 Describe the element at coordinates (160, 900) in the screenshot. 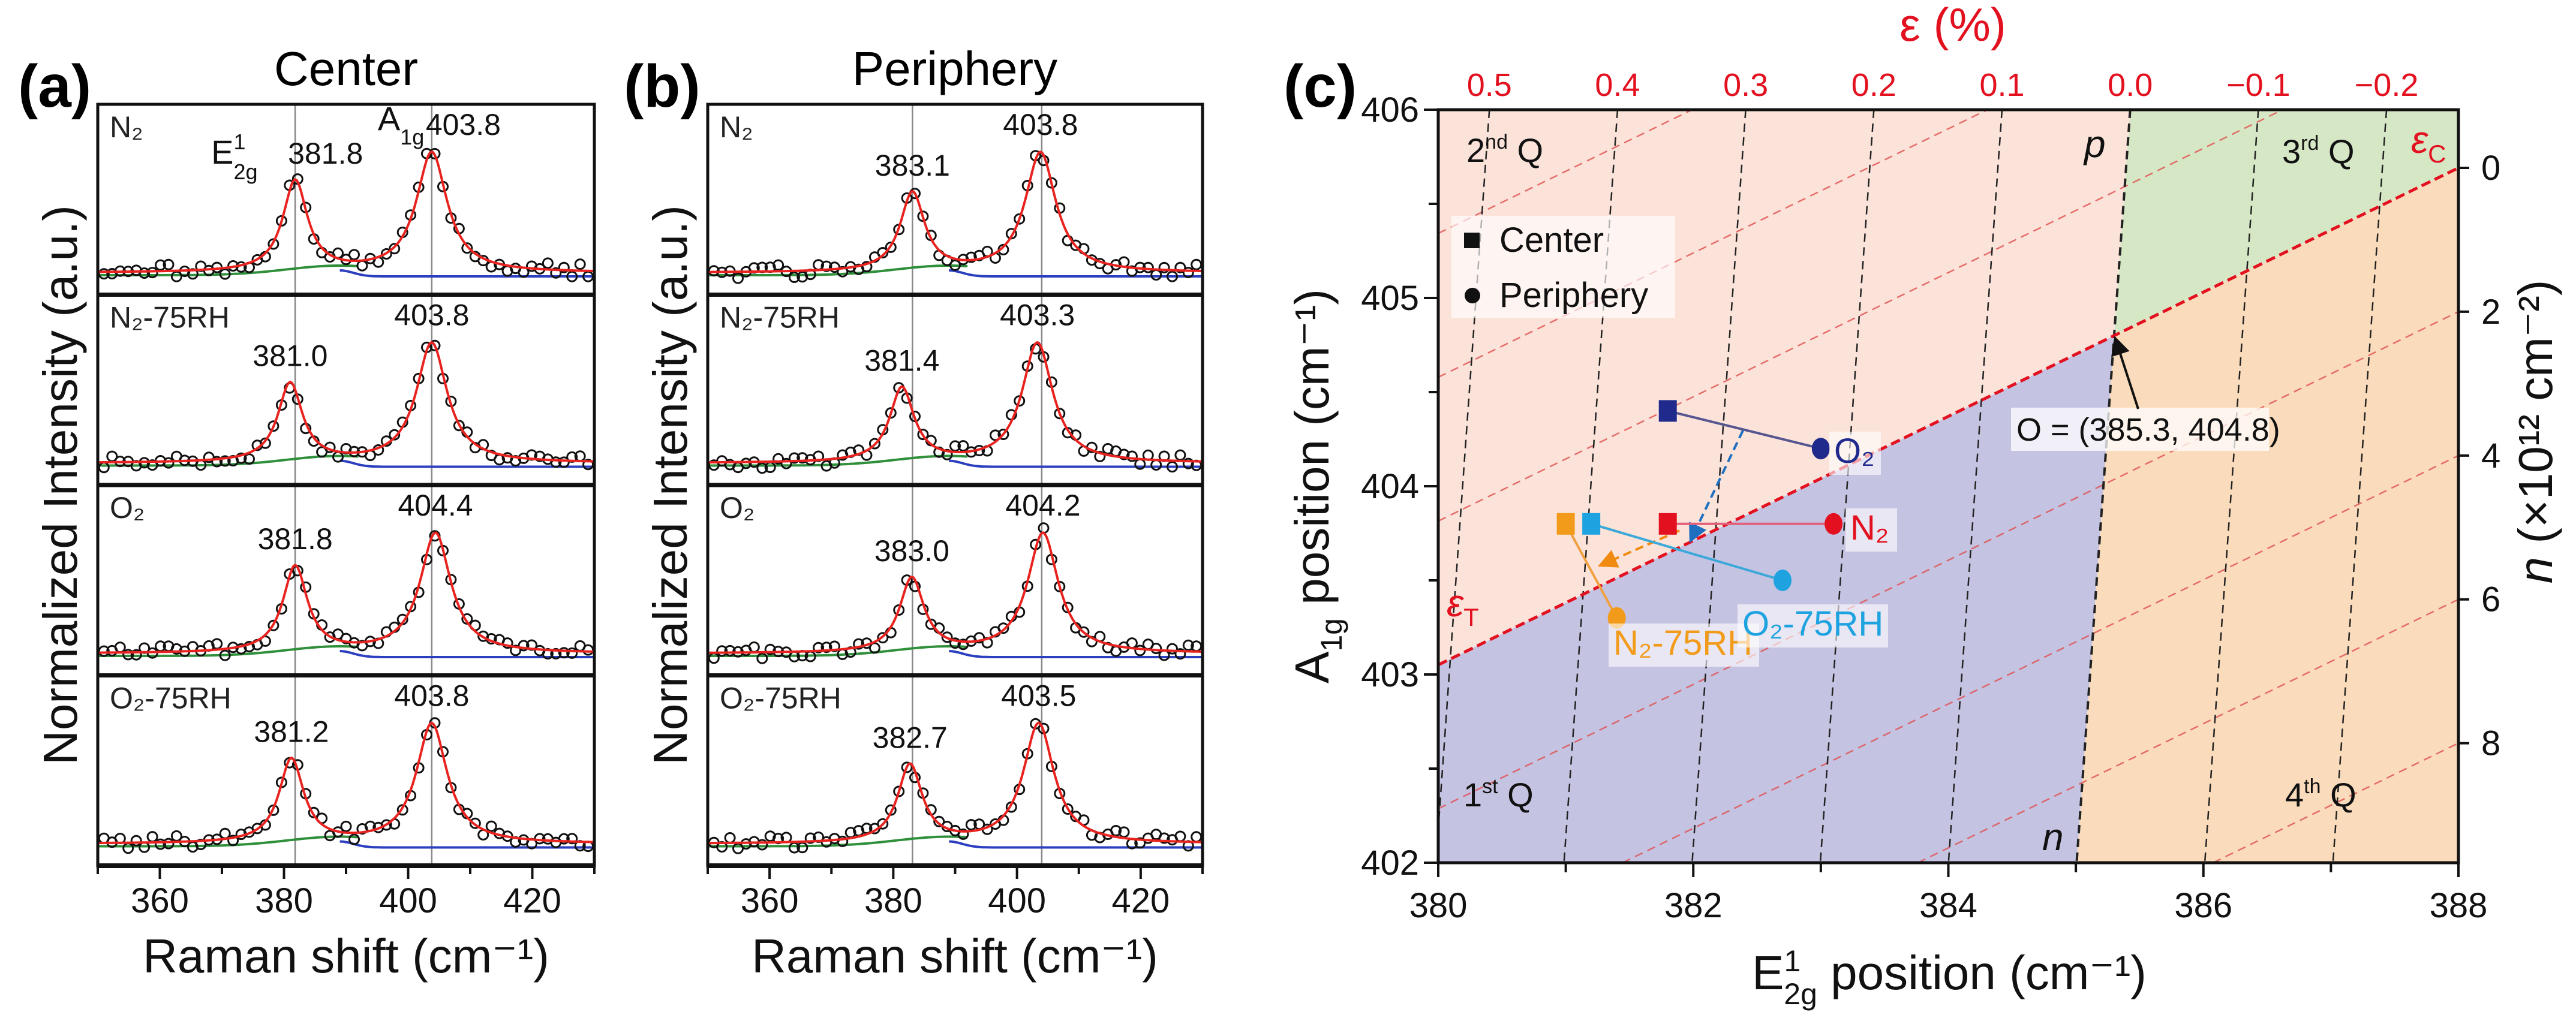

I see `x-tick-label: 360` at that location.